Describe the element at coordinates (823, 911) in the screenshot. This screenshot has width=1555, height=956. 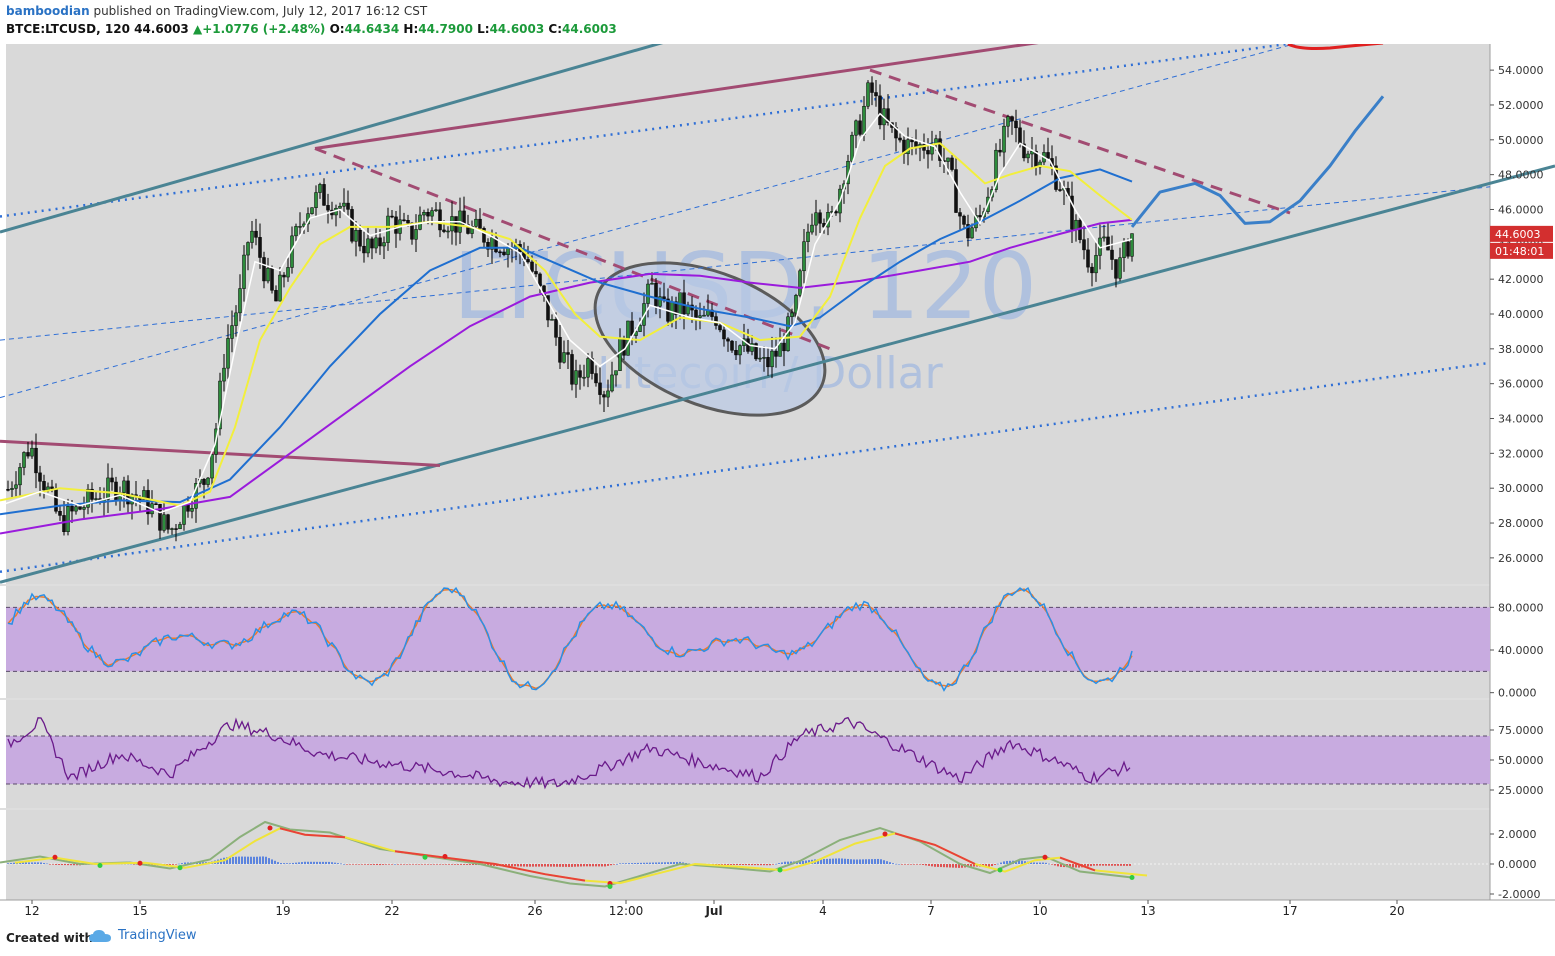
I see `x-tick-label: 4` at that location.